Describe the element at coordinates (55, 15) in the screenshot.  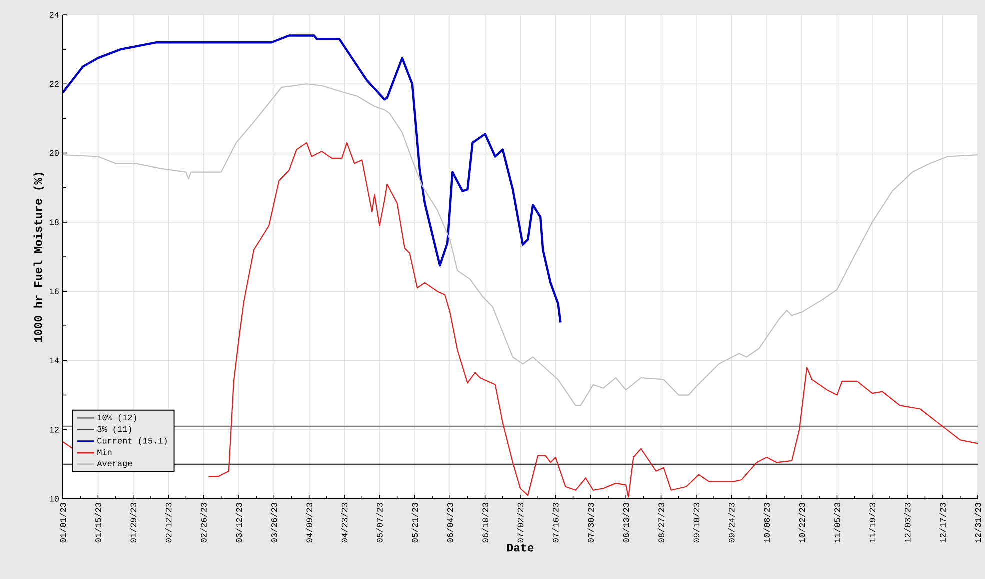
I see `y-tick-label: 24` at that location.